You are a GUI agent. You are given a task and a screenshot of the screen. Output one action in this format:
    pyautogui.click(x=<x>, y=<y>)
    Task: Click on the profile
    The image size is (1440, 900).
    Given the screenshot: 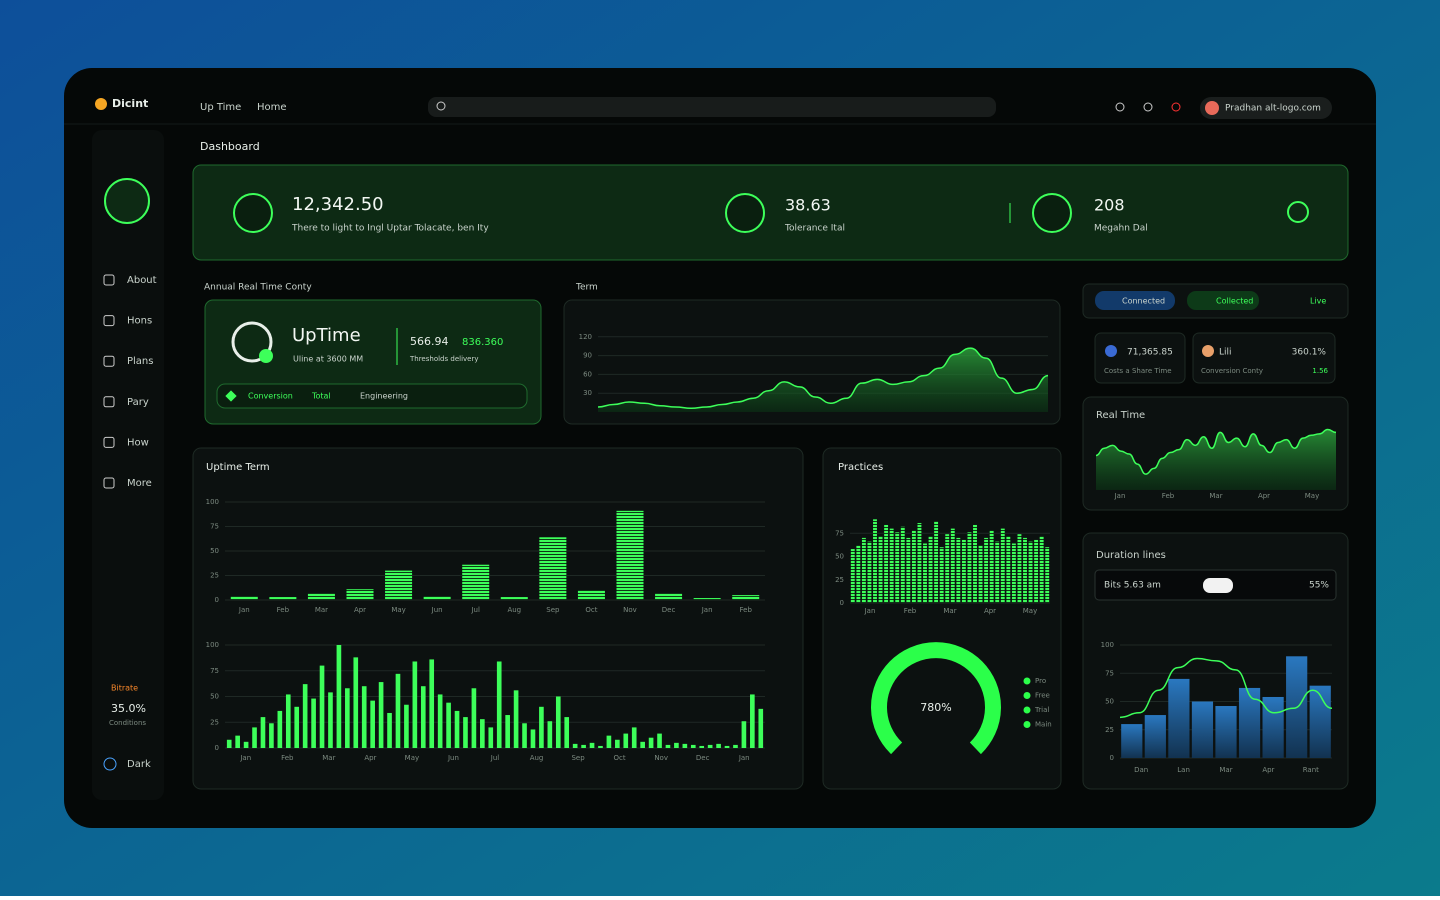 What is the action you would take?
    pyautogui.click(x=1266, y=108)
    